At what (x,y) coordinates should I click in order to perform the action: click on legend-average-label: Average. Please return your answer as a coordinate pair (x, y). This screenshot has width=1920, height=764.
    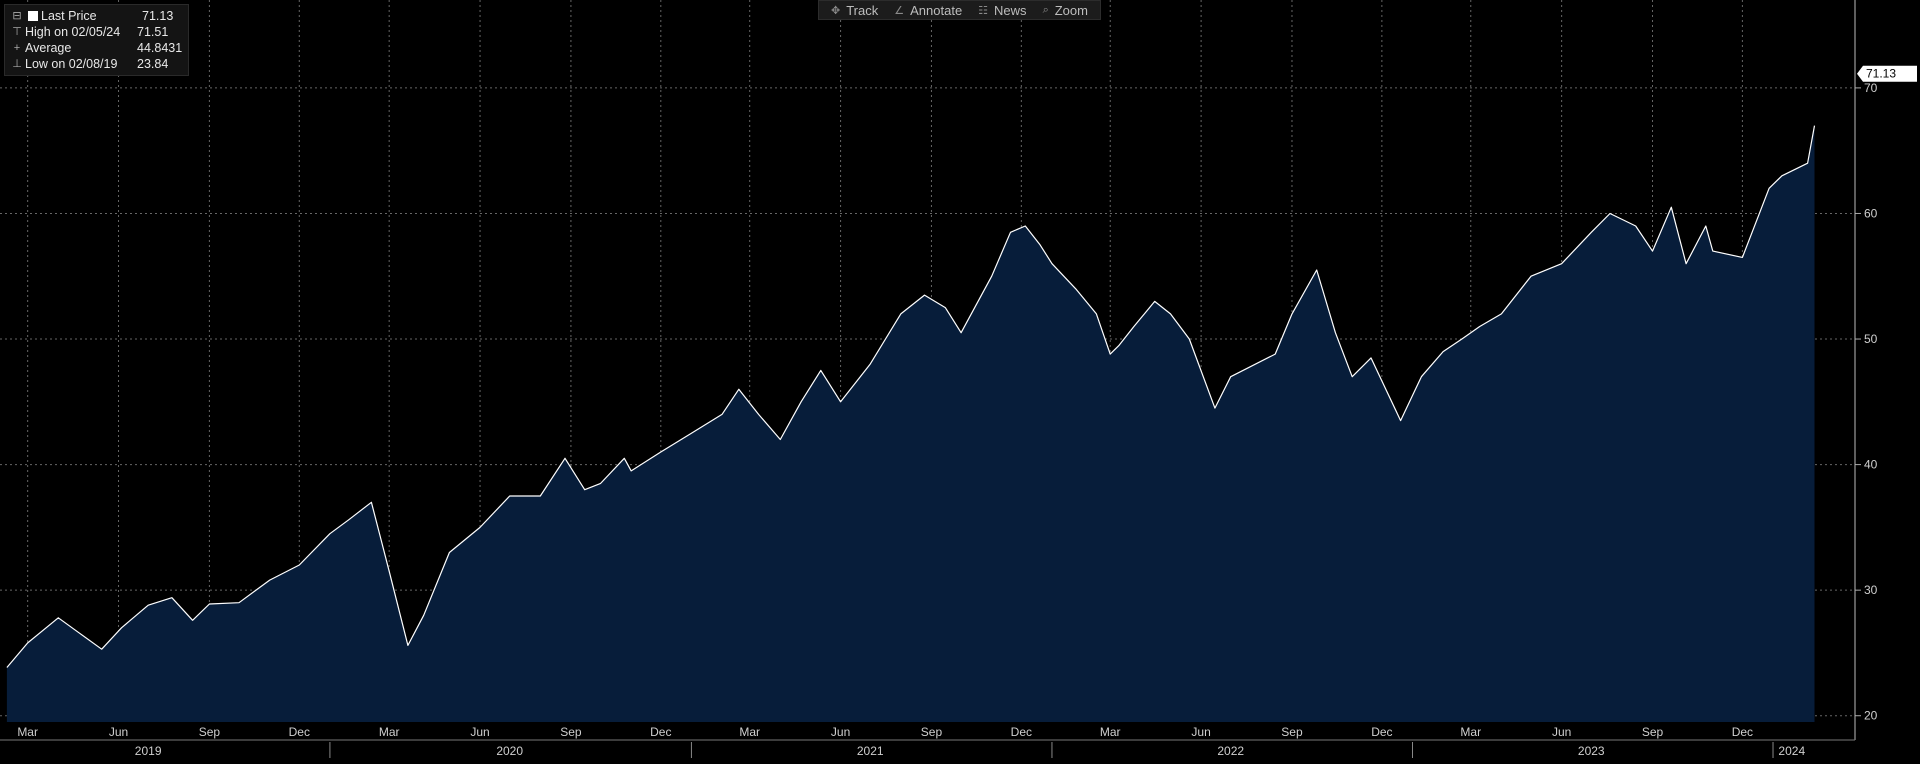
    Looking at the image, I should click on (48, 48).